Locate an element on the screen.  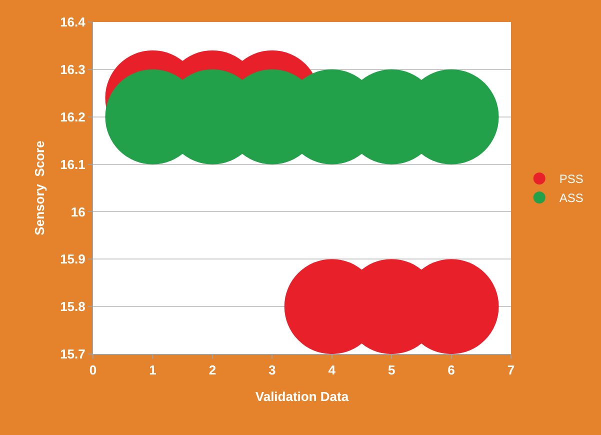
x-axis-title: Validation Data is located at coordinates (302, 396).